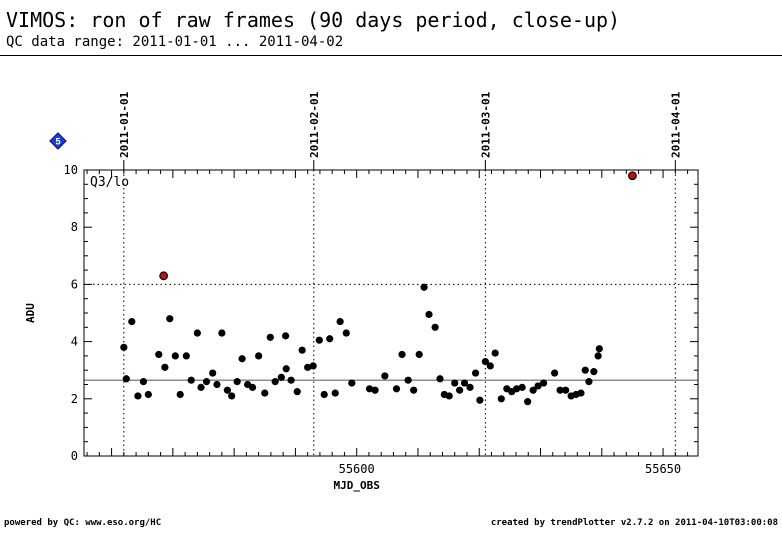  What do you see at coordinates (314, 124) in the screenshot?
I see `date-marker-label: 2011-02-01` at bounding box center [314, 124].